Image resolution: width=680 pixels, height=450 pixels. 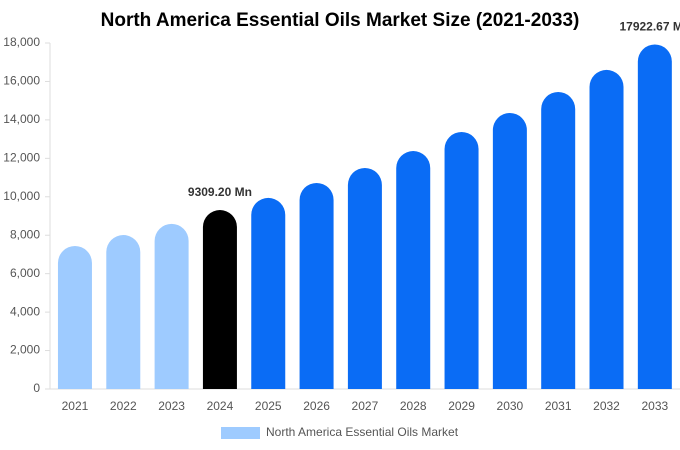 What do you see at coordinates (268, 406) in the screenshot?
I see `x-tick-label: 2025` at bounding box center [268, 406].